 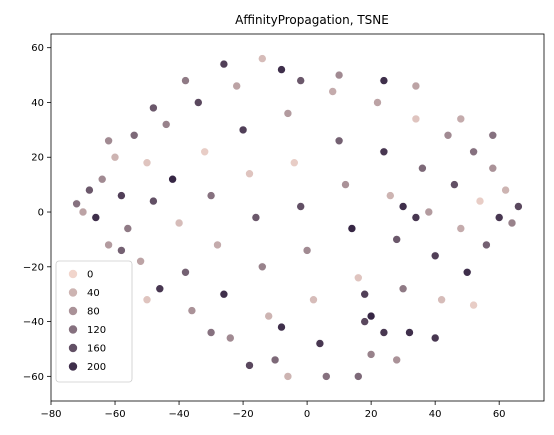 What do you see at coordinates (499, 414) in the screenshot?
I see `x-tick-label: 60` at bounding box center [499, 414].